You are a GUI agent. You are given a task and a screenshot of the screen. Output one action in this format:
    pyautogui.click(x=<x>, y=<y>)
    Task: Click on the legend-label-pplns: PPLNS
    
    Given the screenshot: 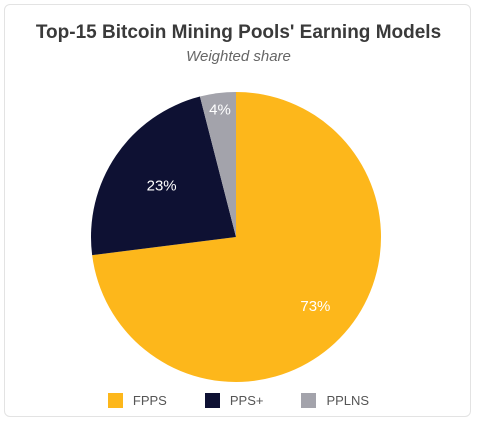 What is the action you would take?
    pyautogui.click(x=348, y=400)
    